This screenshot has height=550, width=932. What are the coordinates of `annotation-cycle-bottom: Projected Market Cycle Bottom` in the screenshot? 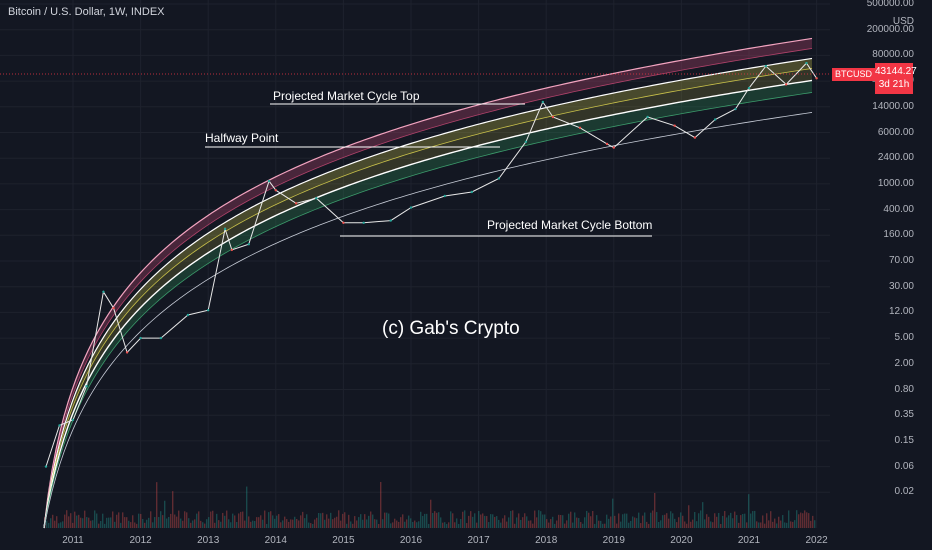 It's located at (570, 225).